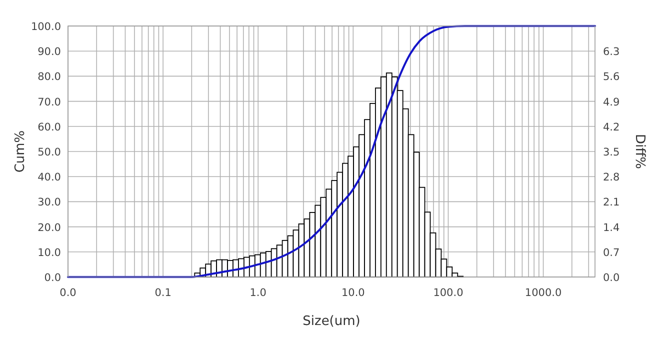 Image resolution: width=657 pixels, height=351 pixels. What do you see at coordinates (20, 151) in the screenshot?
I see `y-axis-title: Cum%` at bounding box center [20, 151].